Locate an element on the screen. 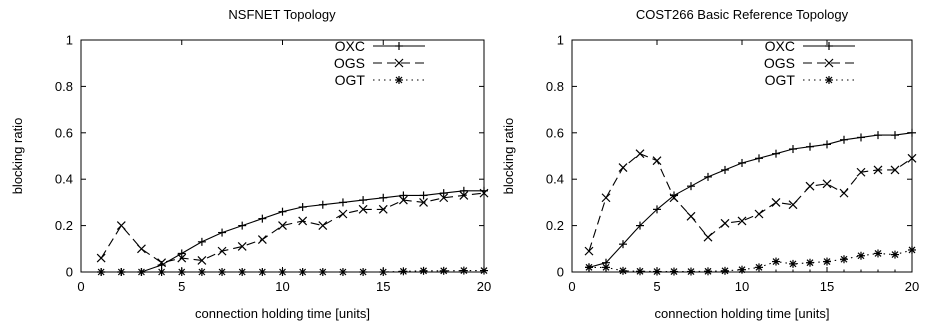 The width and height of the screenshot is (935, 328). chart-title: COST266 Basic Reference Topology is located at coordinates (742, 14).